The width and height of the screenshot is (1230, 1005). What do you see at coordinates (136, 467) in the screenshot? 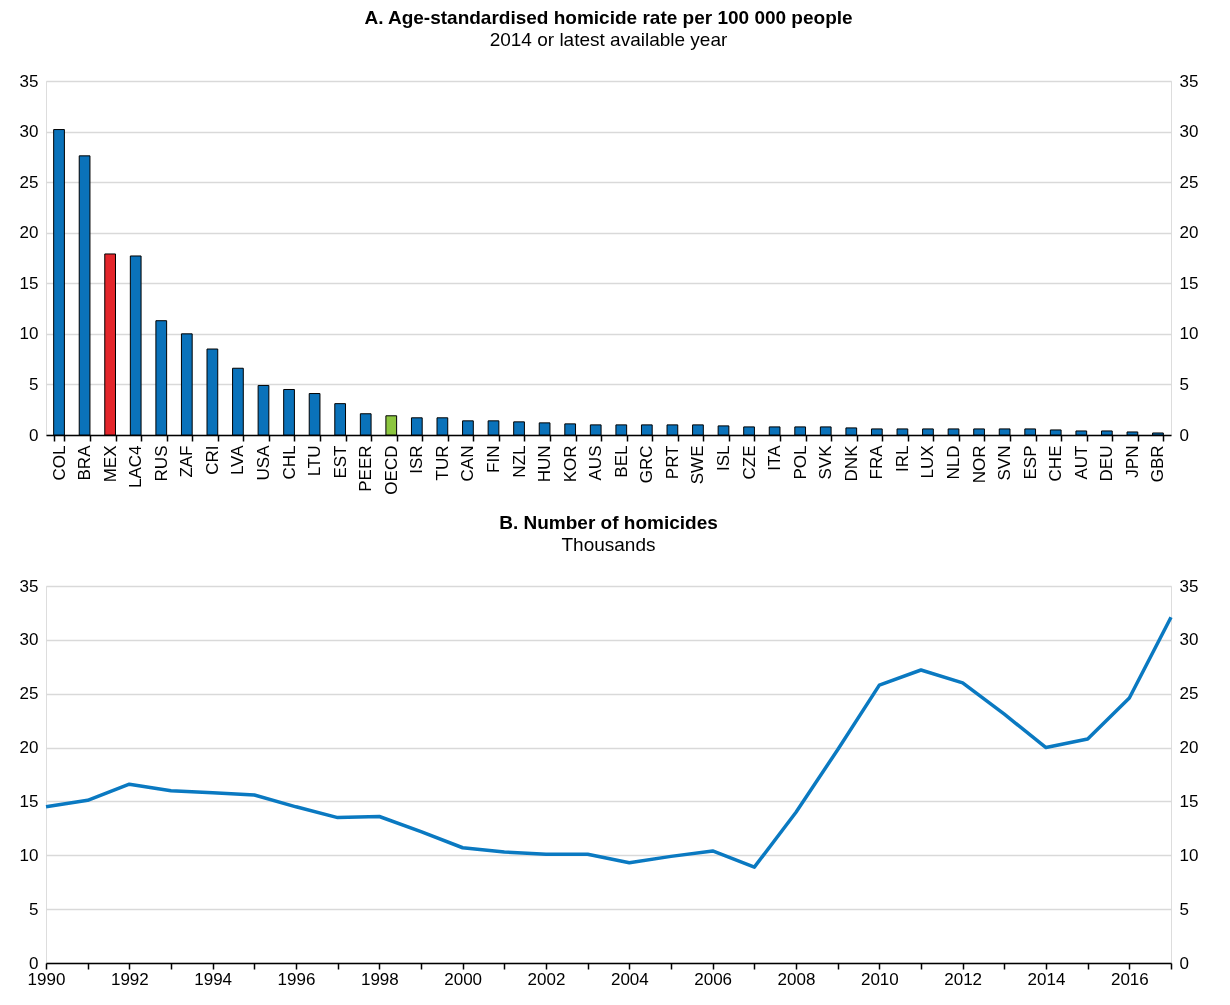
I see `x-tick-label: LAC4` at bounding box center [136, 467].